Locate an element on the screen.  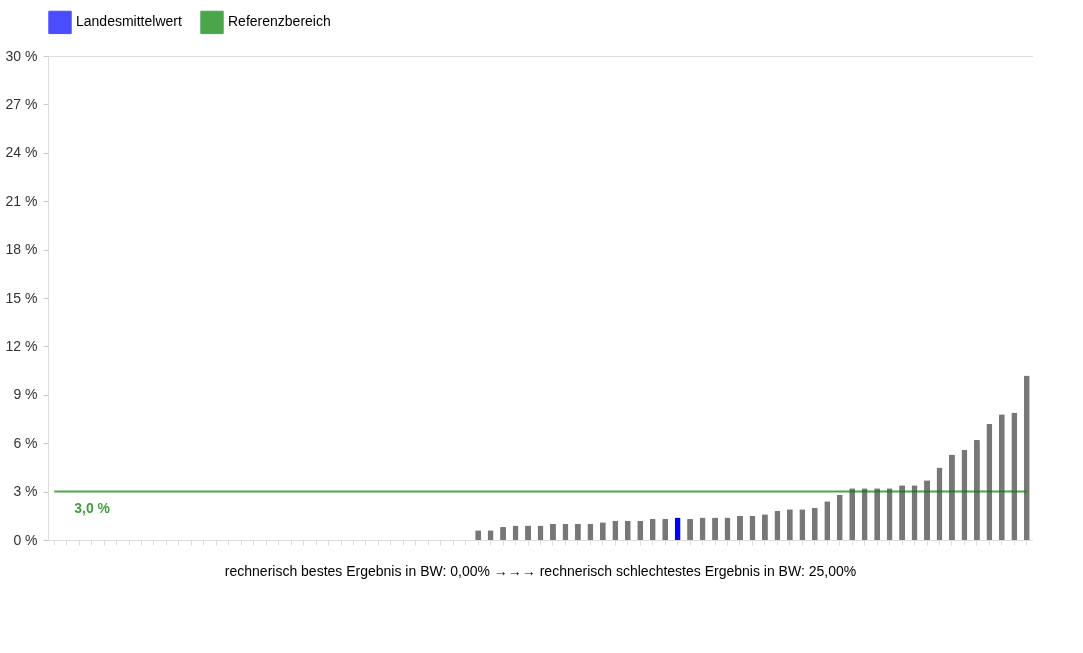
legend-label: Landesmittelwert is located at coordinates (129, 21).